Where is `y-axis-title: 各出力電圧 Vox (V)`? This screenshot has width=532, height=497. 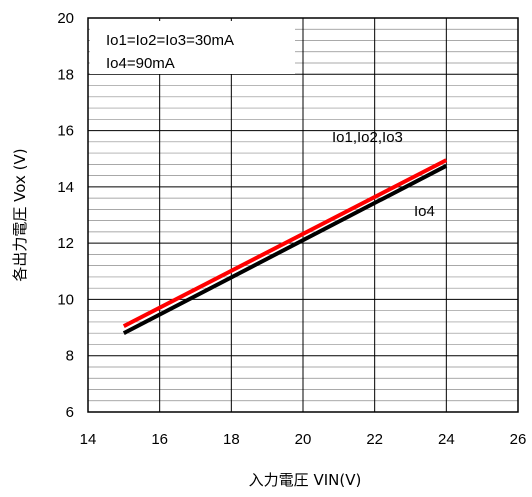
y-axis-title: 各出力電圧 Vox (V) is located at coordinates (20, 214).